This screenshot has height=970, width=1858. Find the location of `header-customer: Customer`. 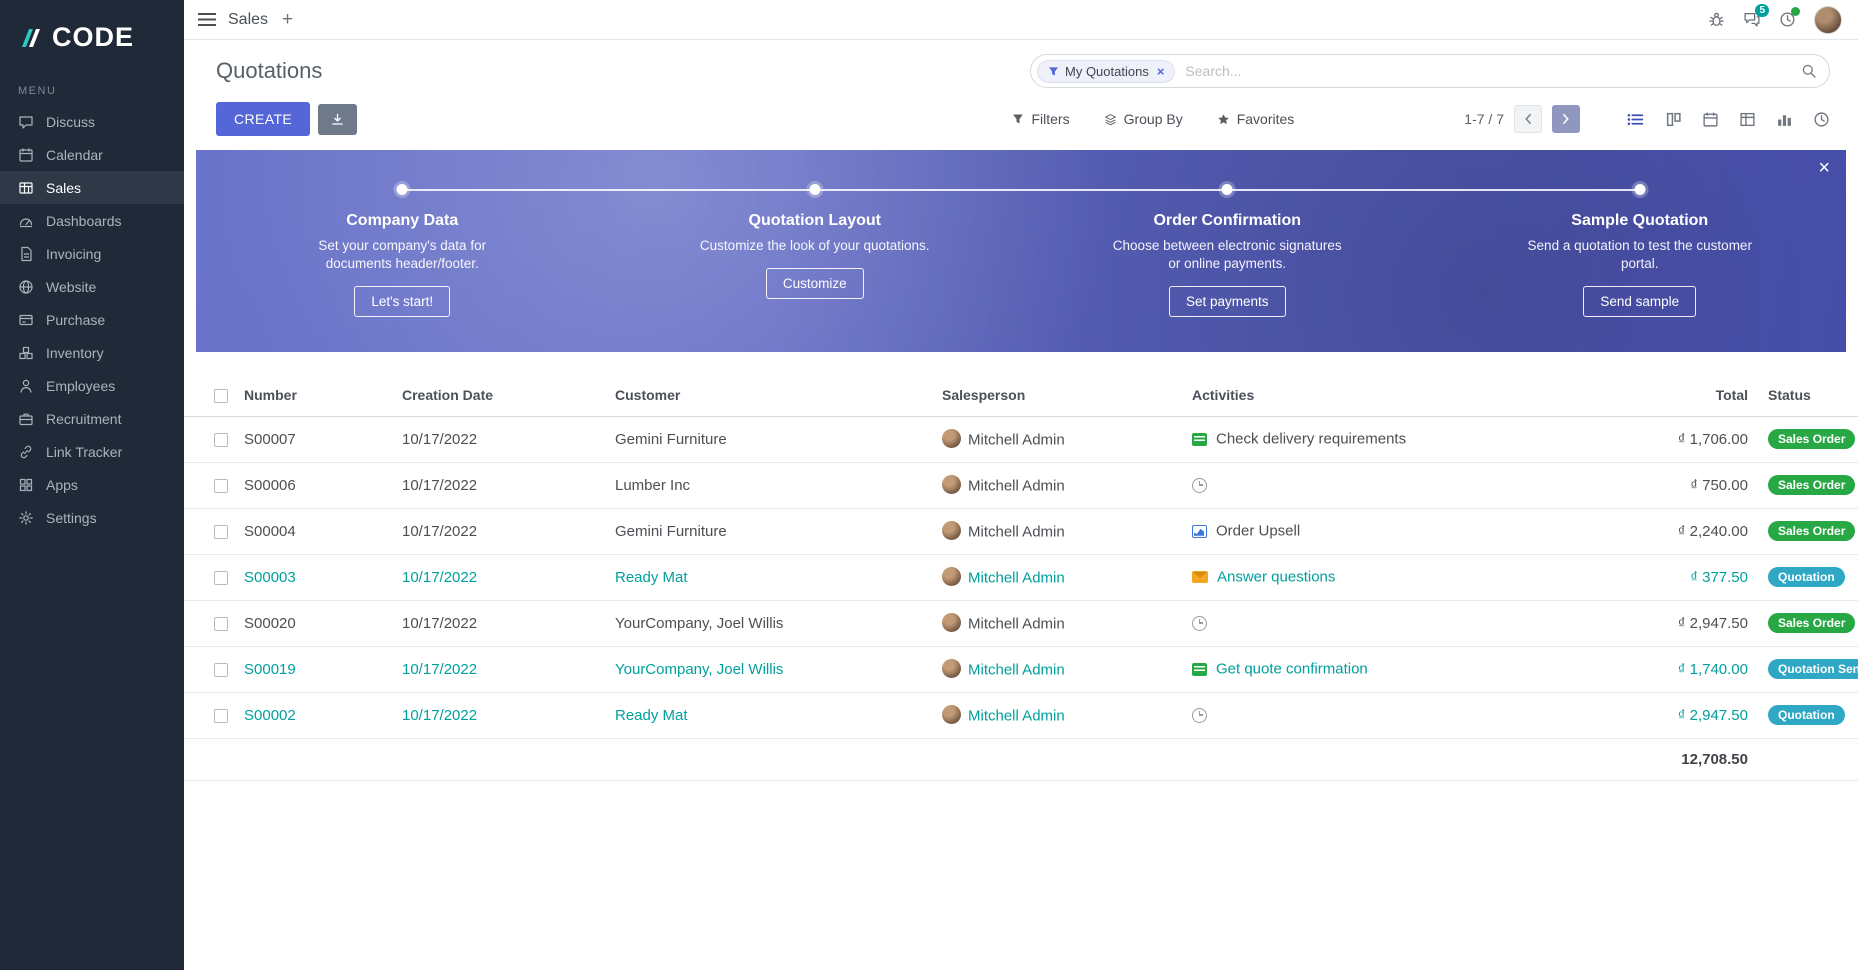

header-customer: Customer is located at coordinates (774, 395).